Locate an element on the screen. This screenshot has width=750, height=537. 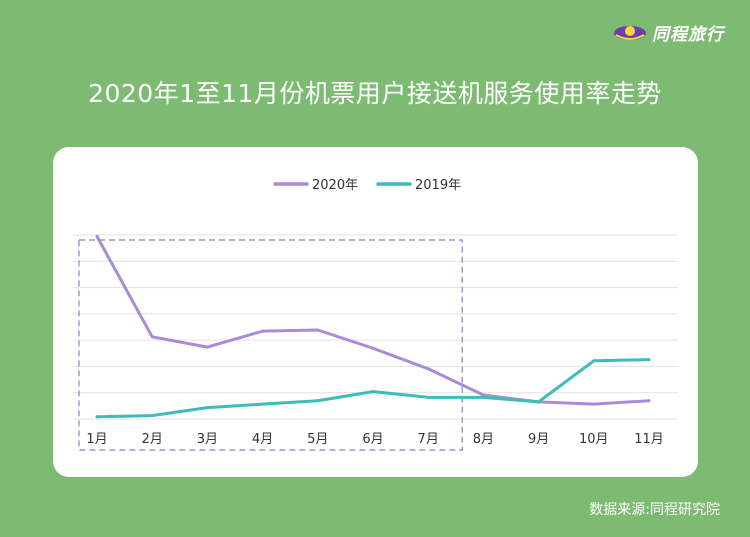
chart-title: 2020年1至11月份机票用户接送机服务使用率走势 is located at coordinates (375, 93).